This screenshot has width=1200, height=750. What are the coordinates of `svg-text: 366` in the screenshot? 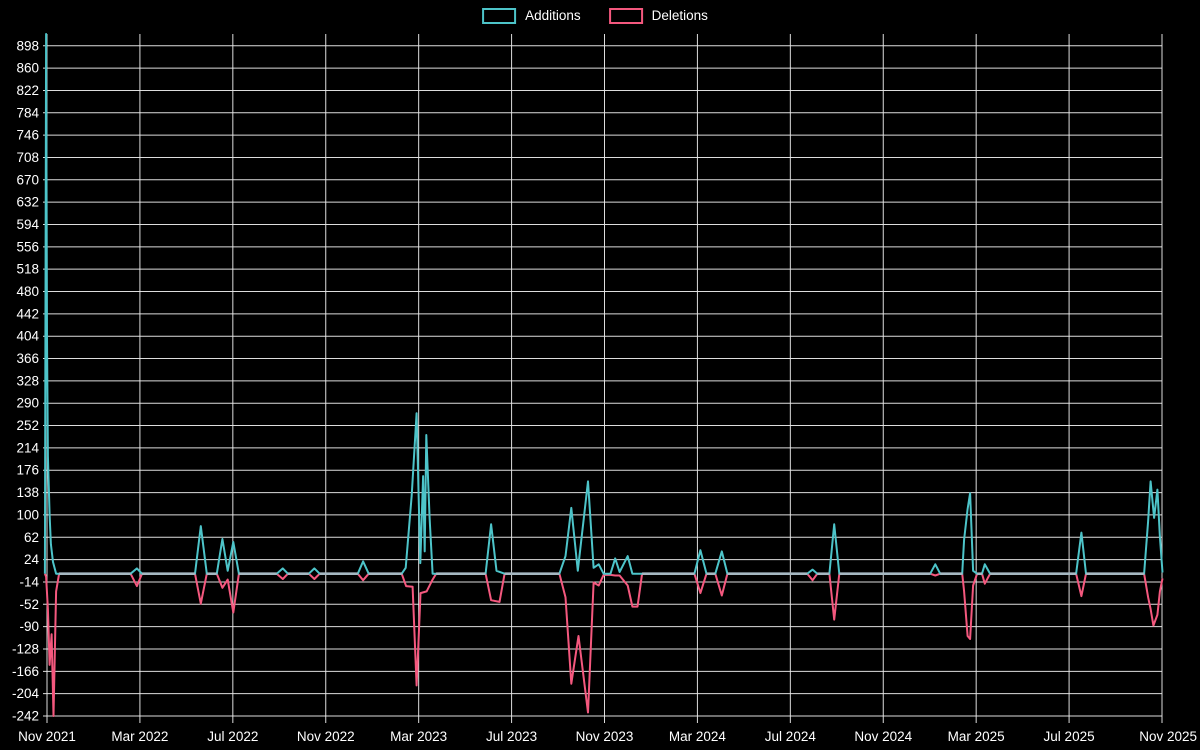 It's located at (27, 358).